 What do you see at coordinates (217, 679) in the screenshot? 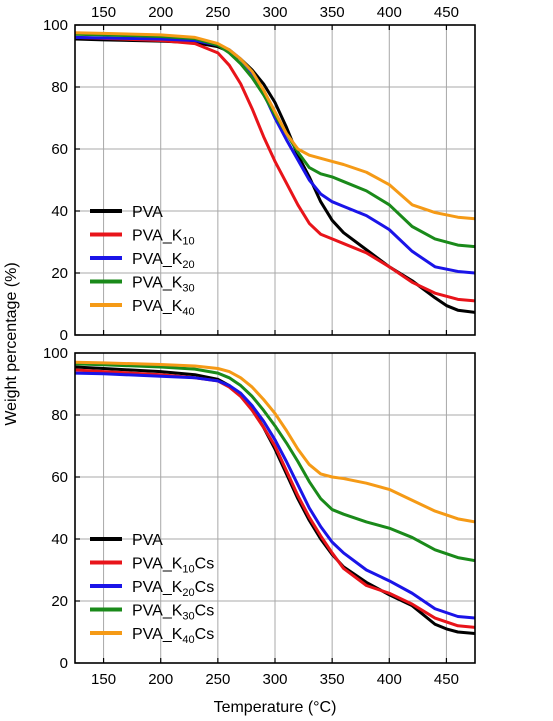
I see `x-tick-label: 250` at bounding box center [217, 679].